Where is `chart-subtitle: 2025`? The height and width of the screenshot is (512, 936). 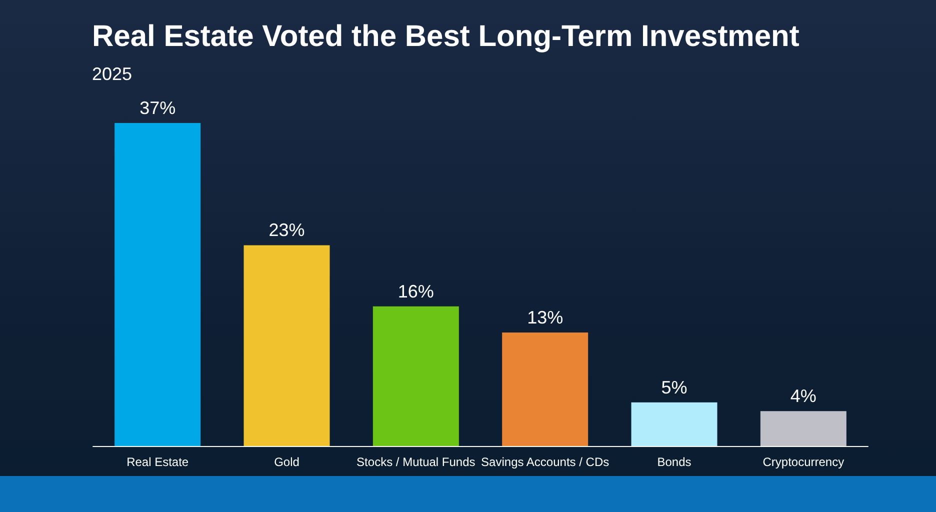 chart-subtitle: 2025 is located at coordinates (112, 74).